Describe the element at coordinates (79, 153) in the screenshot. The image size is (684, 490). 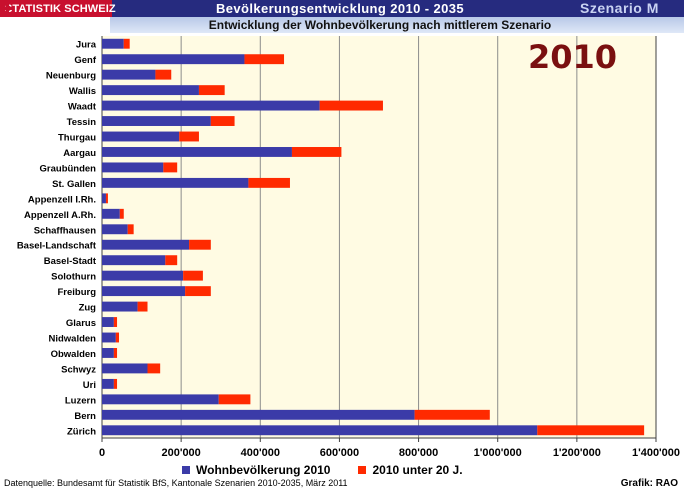
I see `category-label: Aargau` at that location.